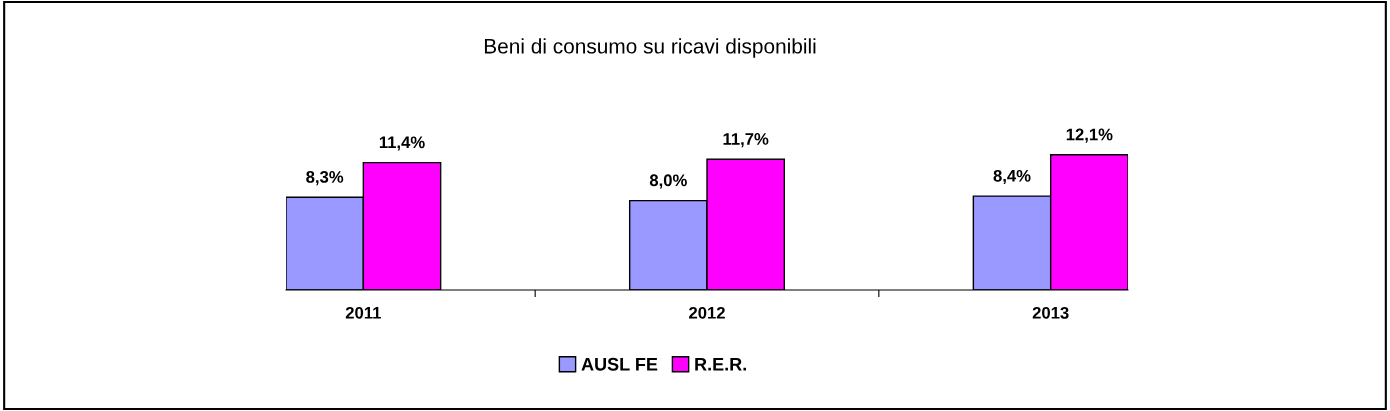 Image resolution: width=1390 pixels, height=411 pixels. Describe the element at coordinates (650, 48) in the screenshot. I see `chart-title: Beni di consumo su ricavi disponibili` at that location.